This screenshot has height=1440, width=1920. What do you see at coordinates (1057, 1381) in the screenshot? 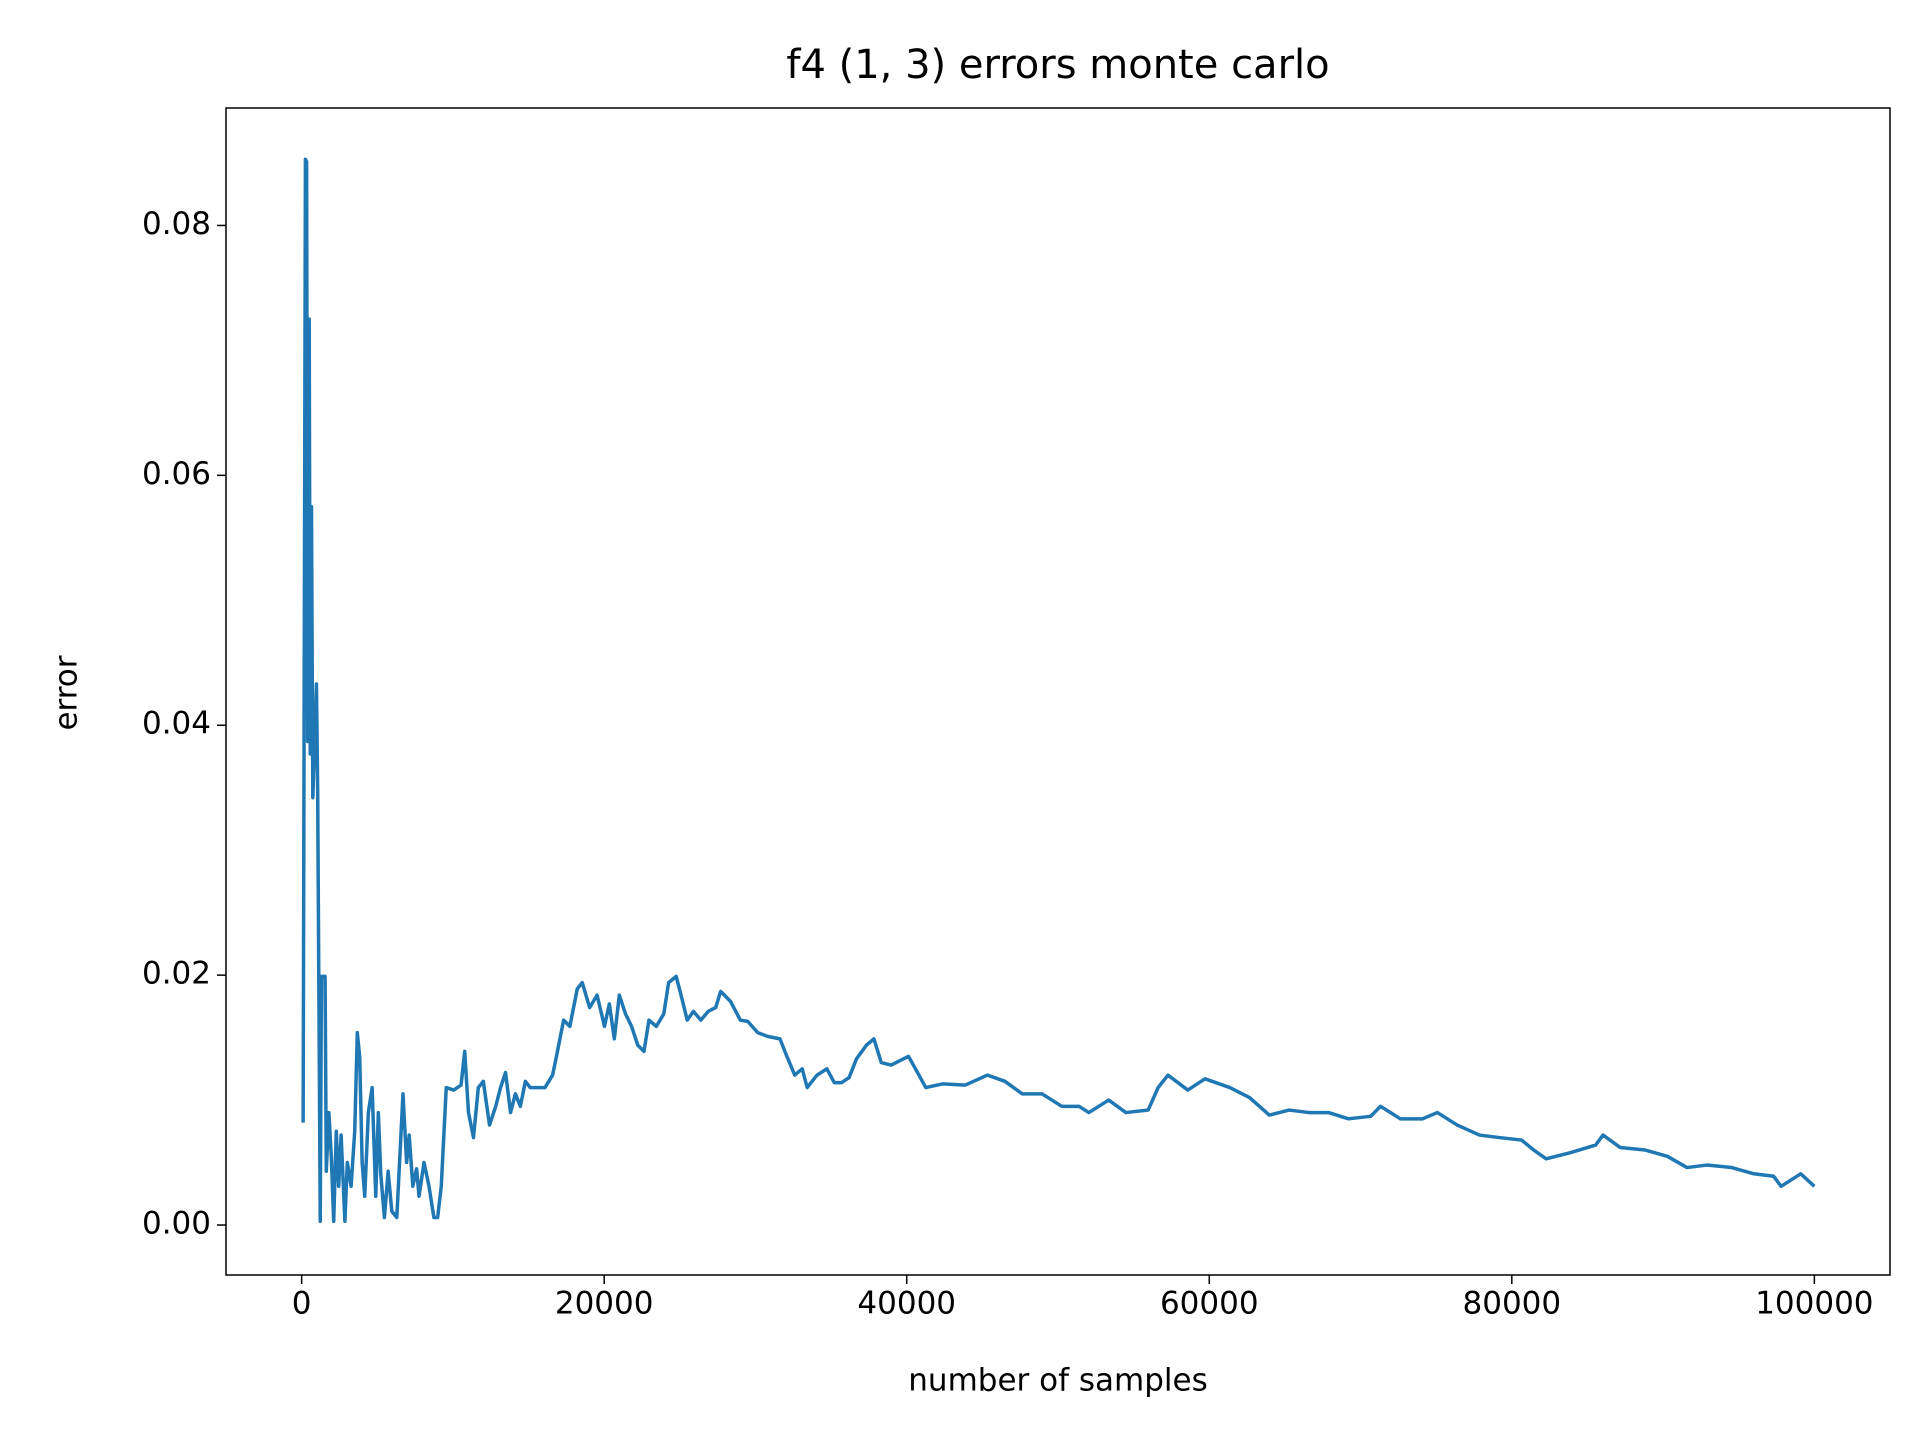
I see `x-axis-label: number of samples` at bounding box center [1057, 1381].